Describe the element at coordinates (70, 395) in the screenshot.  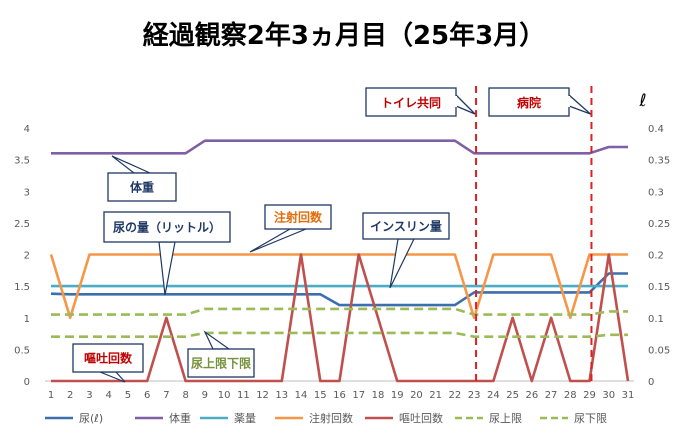
I see `x-axis-tick-label: 2` at that location.